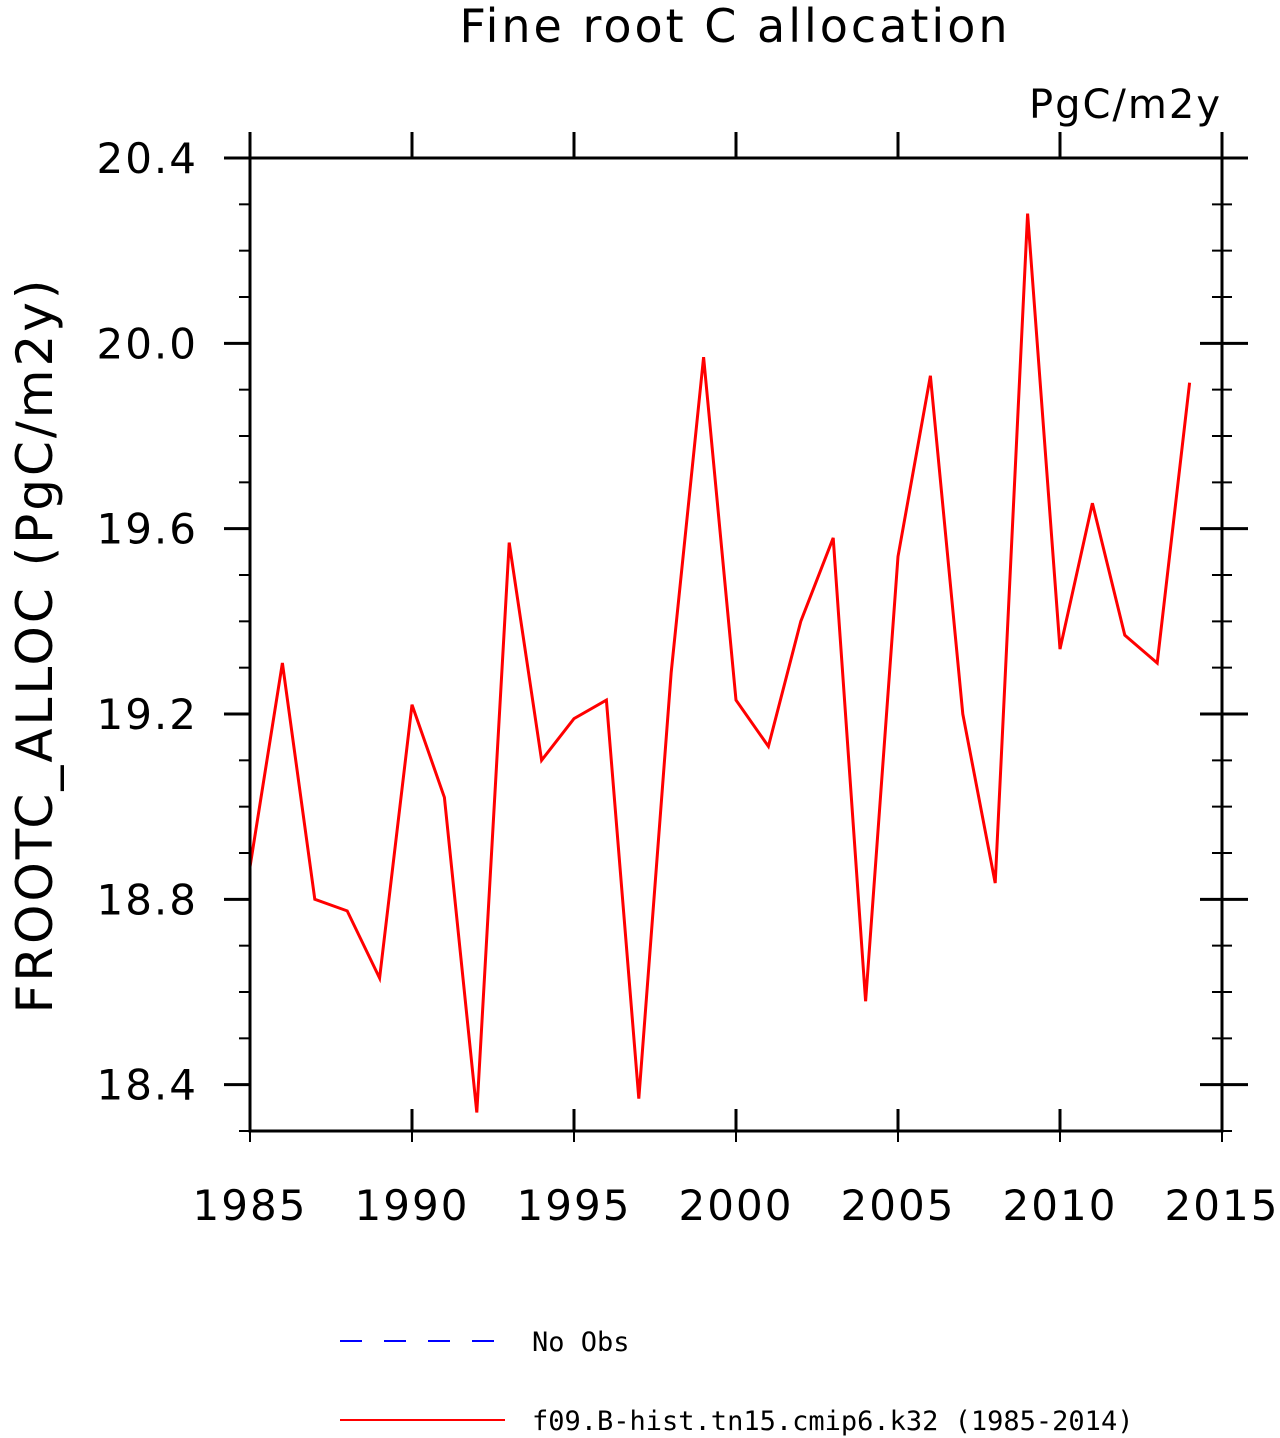  I want to click on legend-model-label: f09.B-hist.tn15.cmip6.k32 (1985-2014), so click(832, 1421).